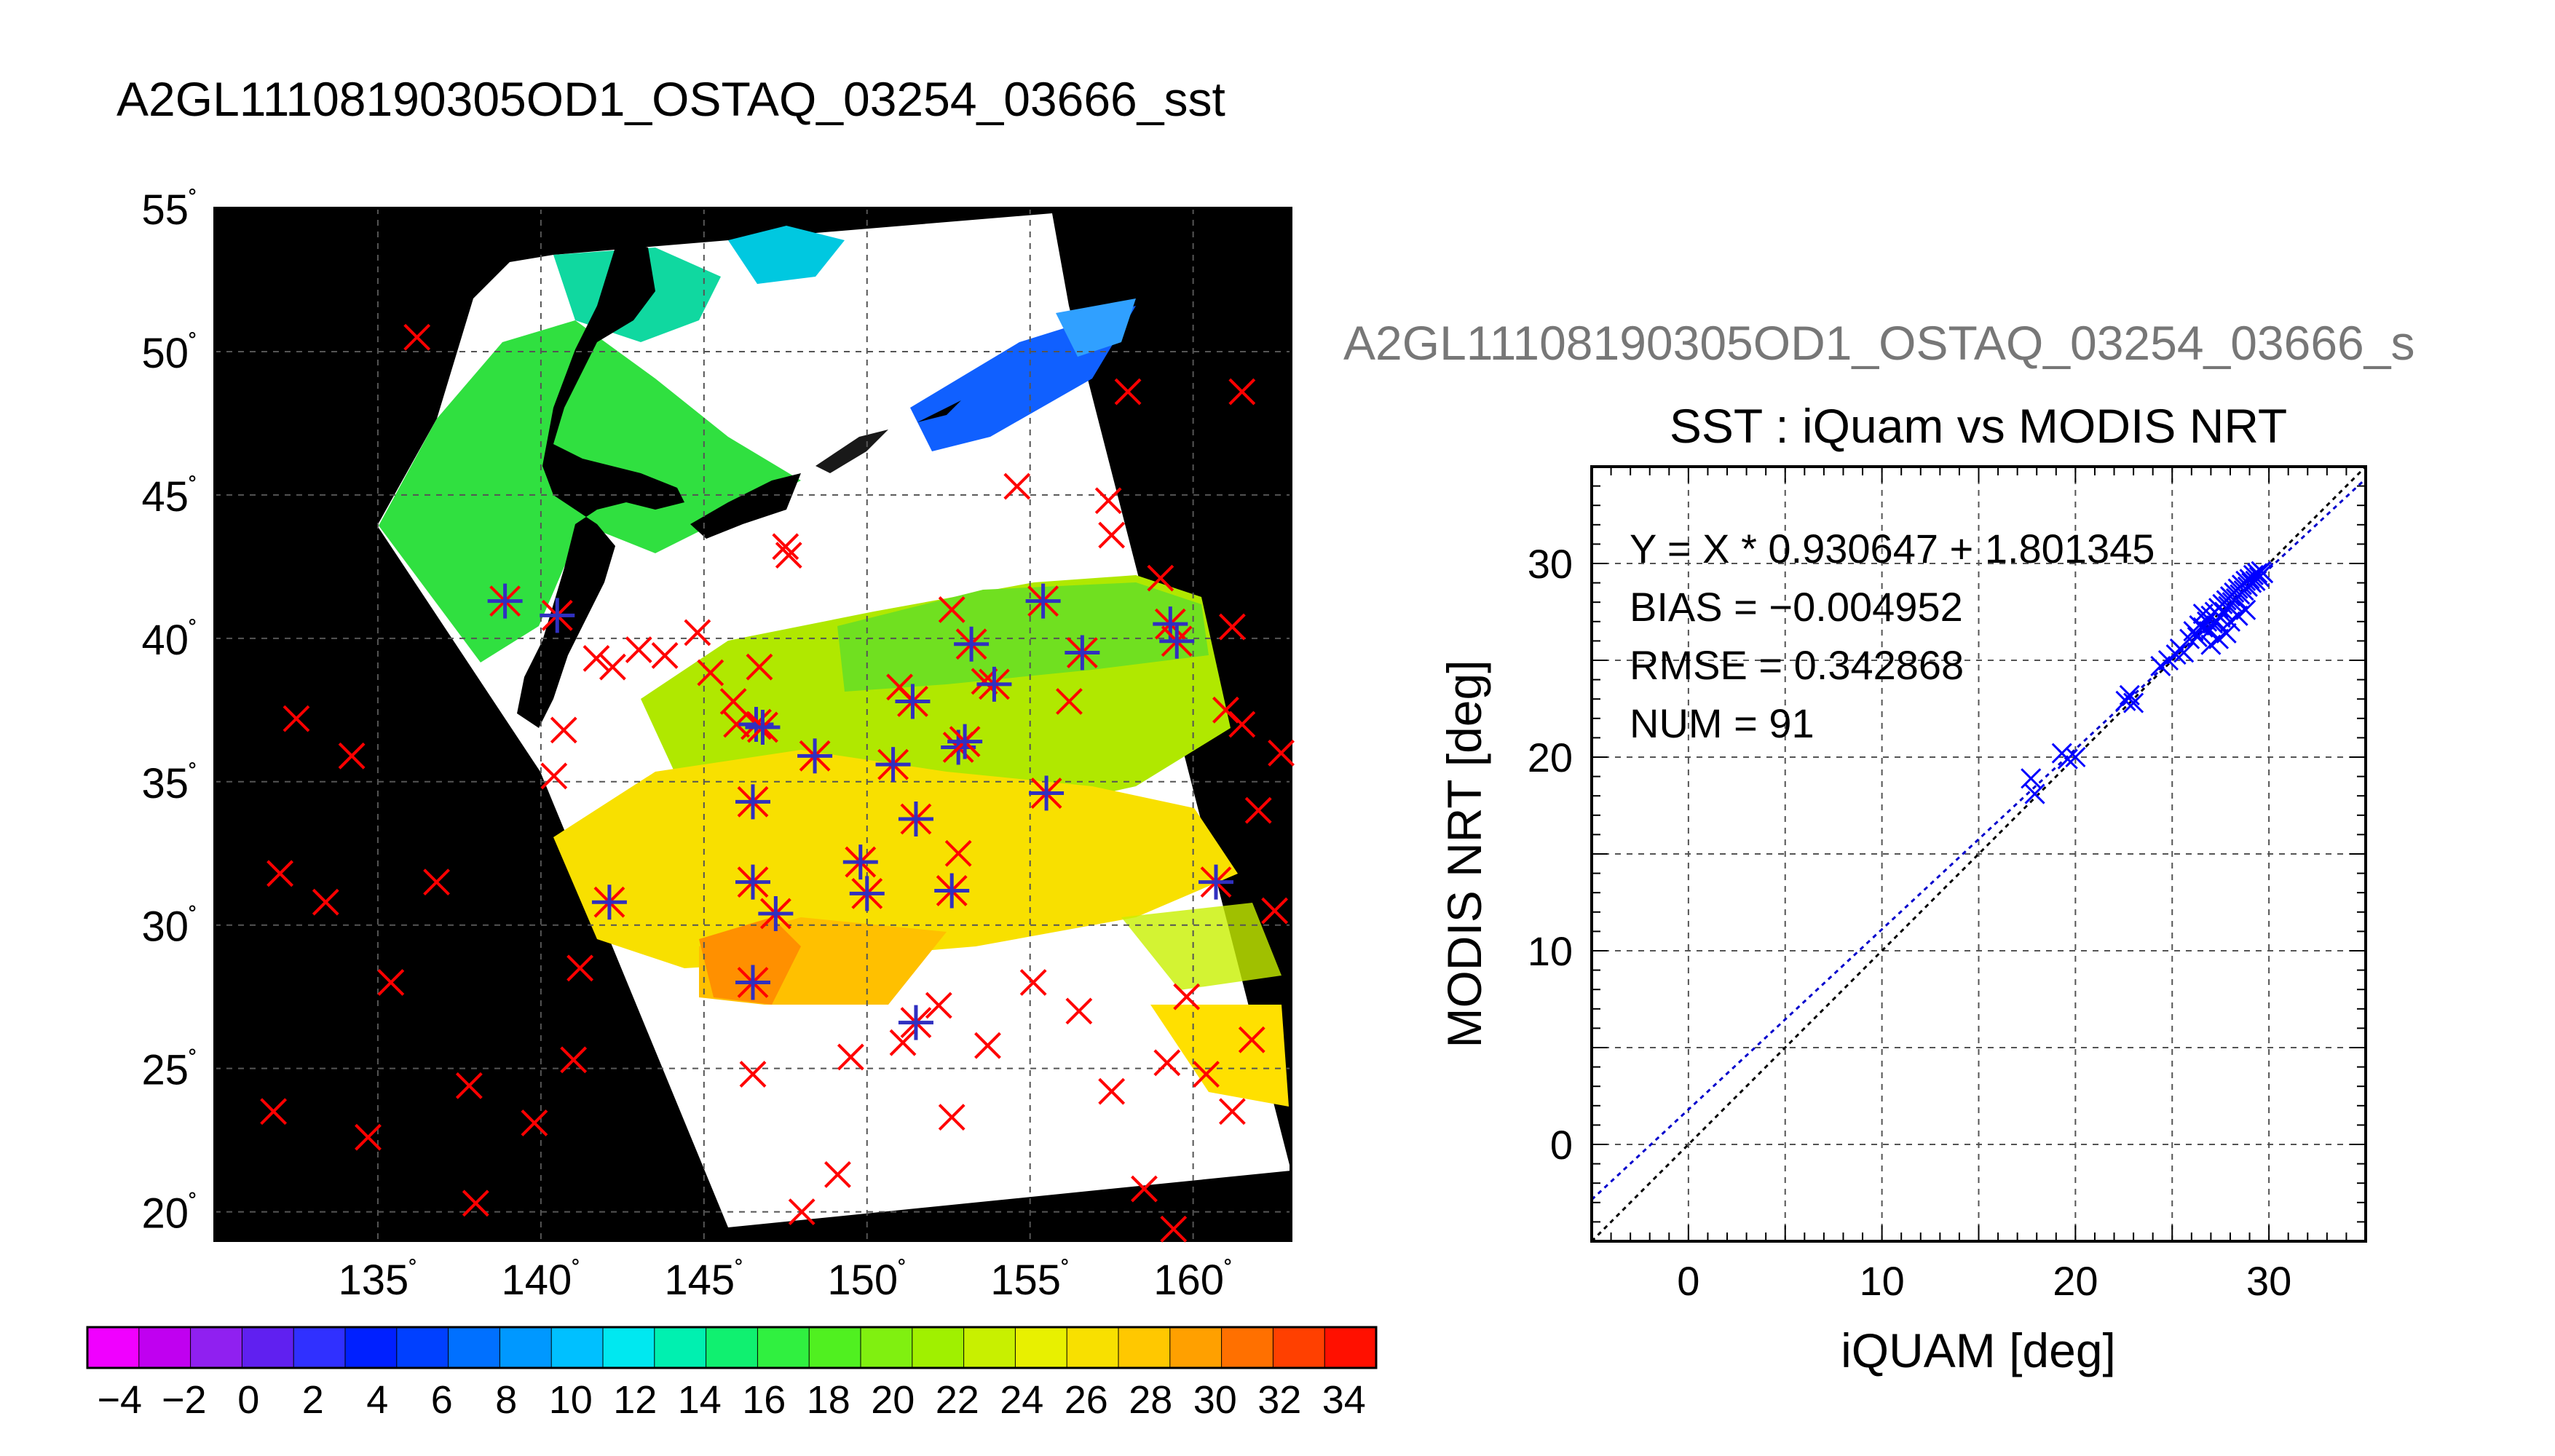 The height and width of the screenshot is (1456, 2555). Describe the element at coordinates (165, 1214) in the screenshot. I see `map-lat-value: 20` at that location.